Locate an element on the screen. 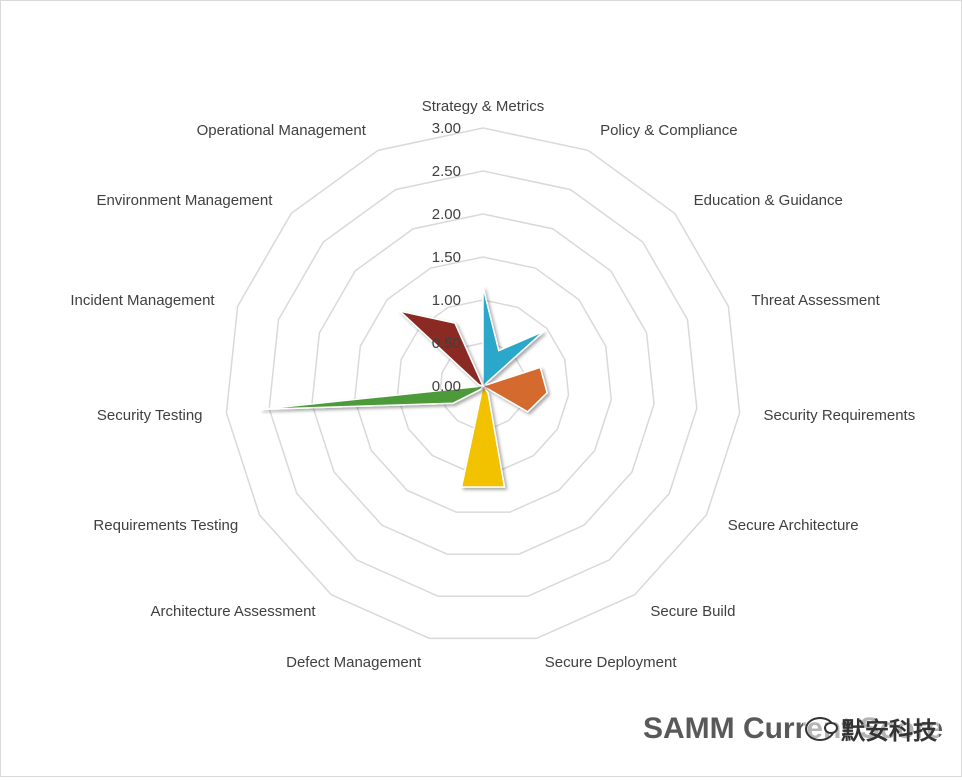 This screenshot has width=962, height=781. watermark: 默安科技 is located at coordinates (871, 728).